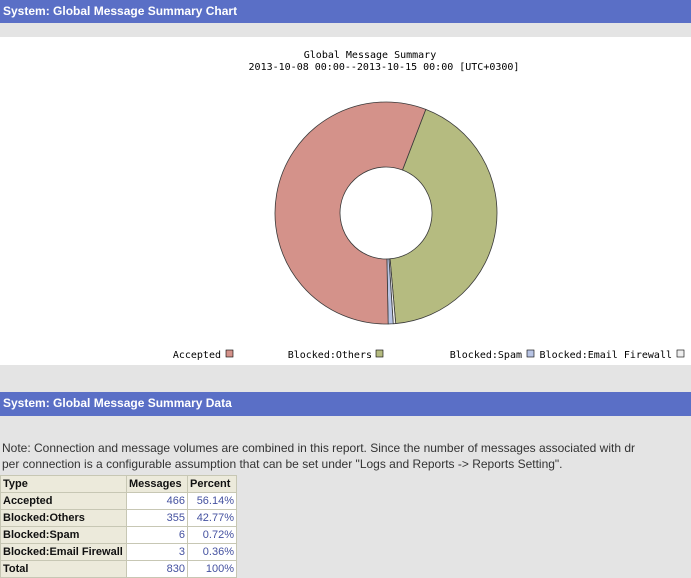 This screenshot has height=578, width=691. What do you see at coordinates (370, 55) in the screenshot?
I see `chart-title: Global Message Summary` at bounding box center [370, 55].